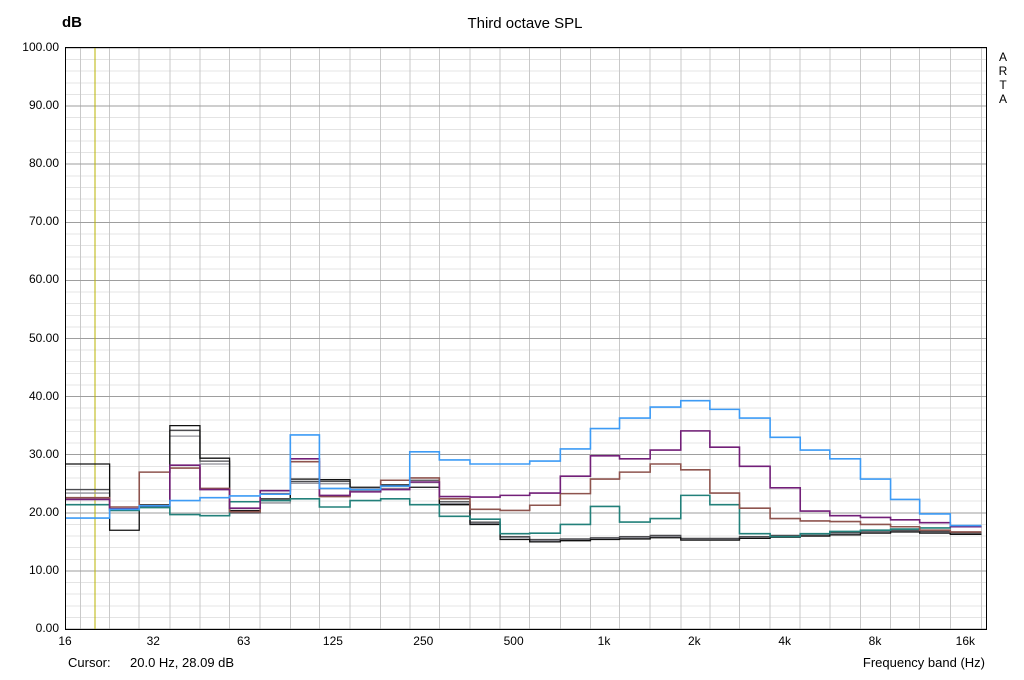  I want to click on x-tick-label: 16k, so click(965, 641).